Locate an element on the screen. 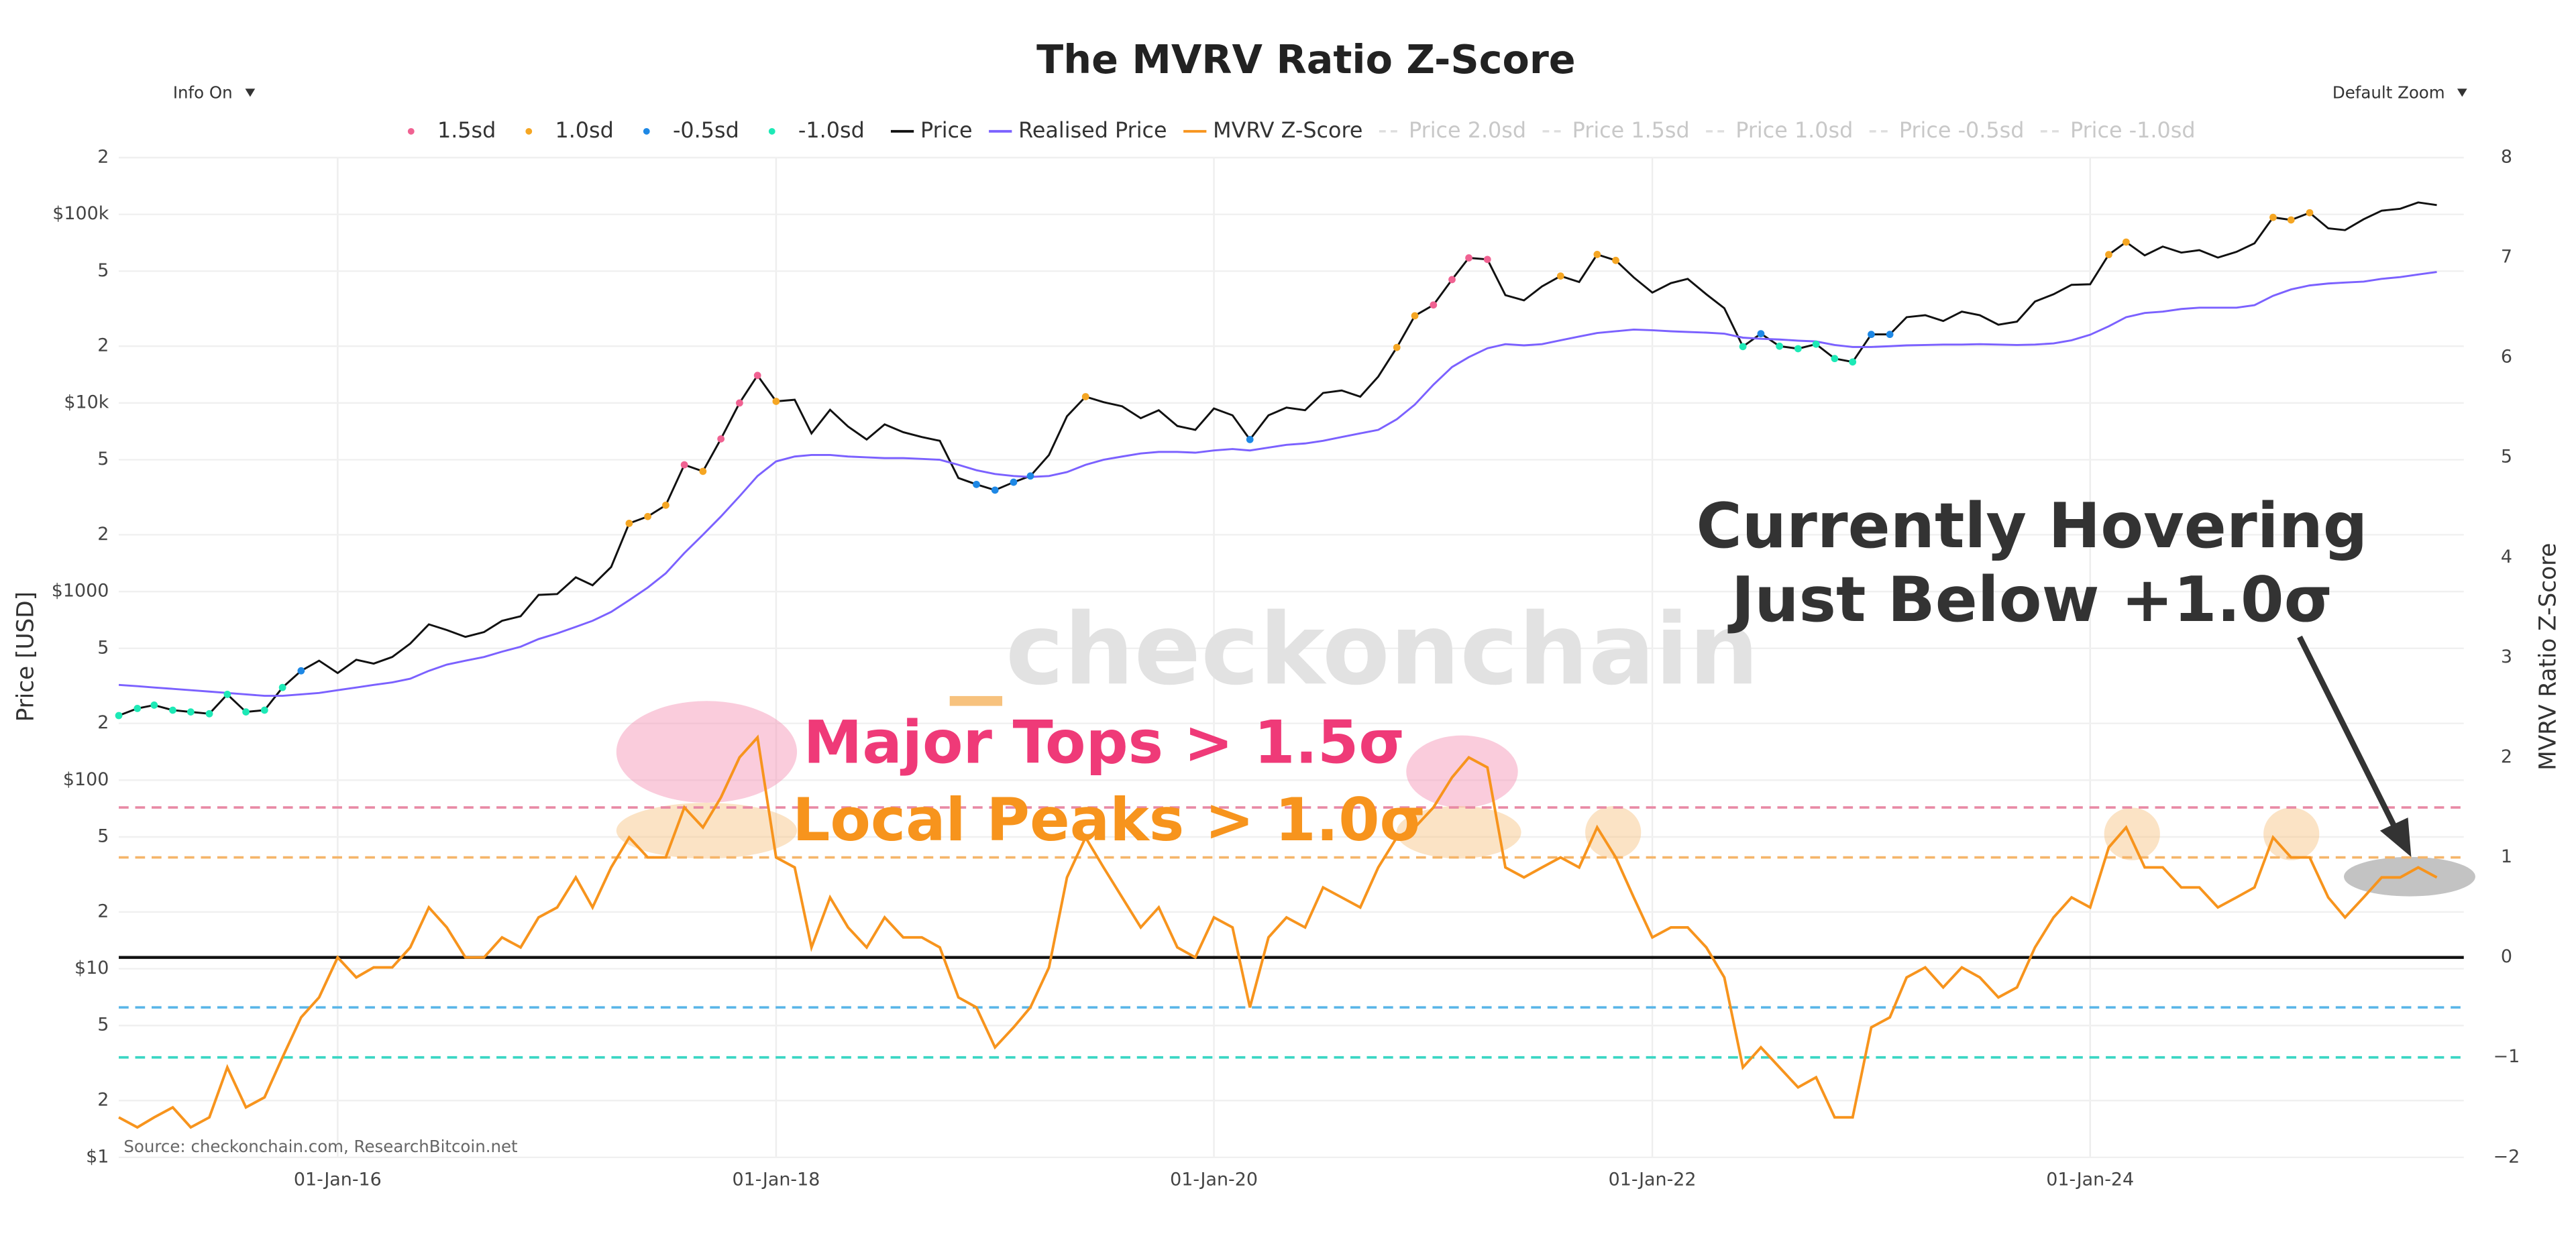 Image resolution: width=2576 pixels, height=1246 pixels. y2-tick-label: 0 is located at coordinates (2506, 956).